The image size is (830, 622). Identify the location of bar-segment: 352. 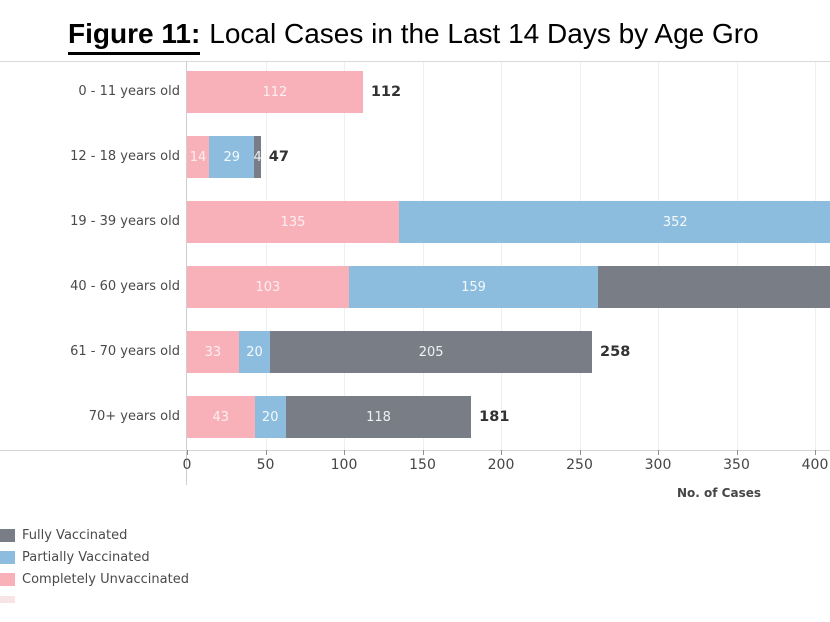
(614, 222).